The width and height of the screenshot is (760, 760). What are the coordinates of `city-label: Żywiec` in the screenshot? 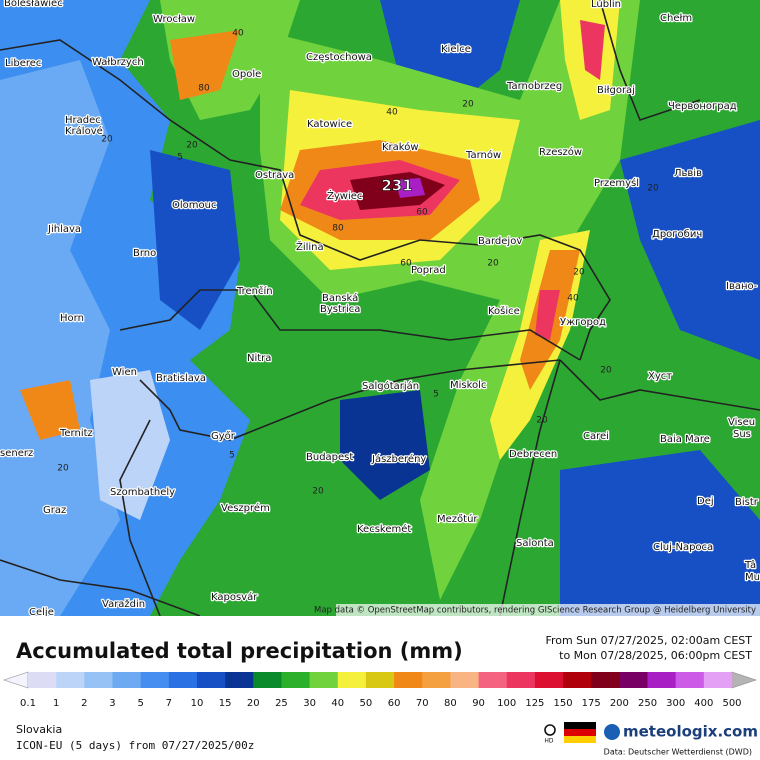 It's located at (344, 195).